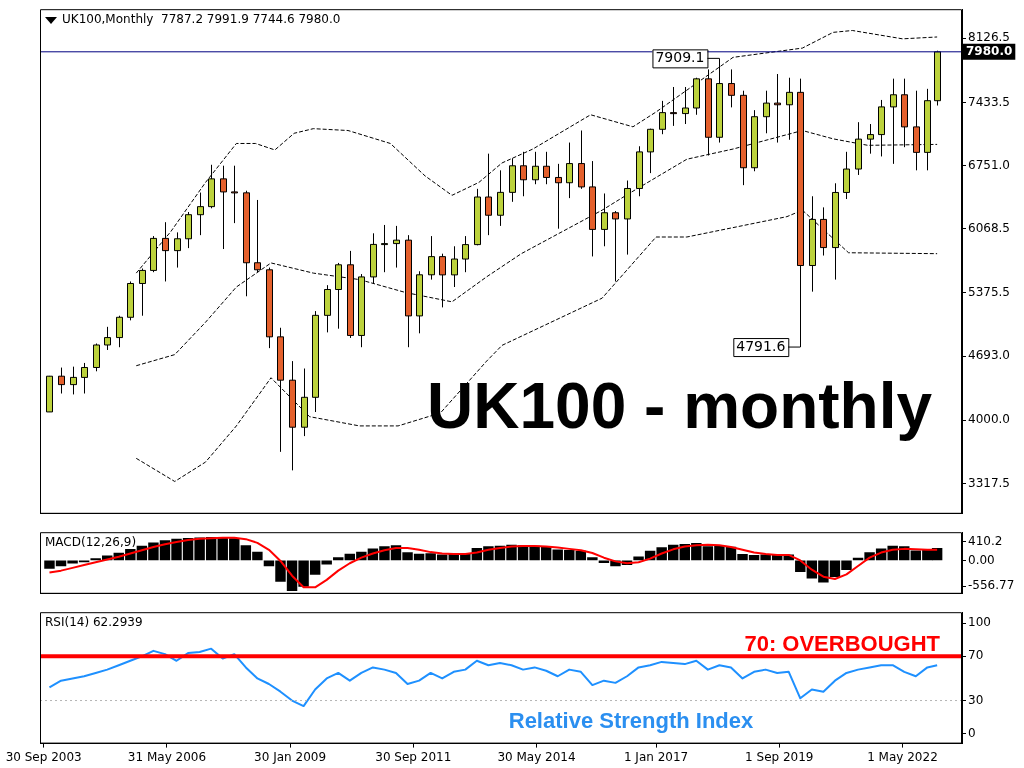 This screenshot has width=1024, height=768. Describe the element at coordinates (989, 101) in the screenshot. I see `y-tick-label: 7433.5` at that location.